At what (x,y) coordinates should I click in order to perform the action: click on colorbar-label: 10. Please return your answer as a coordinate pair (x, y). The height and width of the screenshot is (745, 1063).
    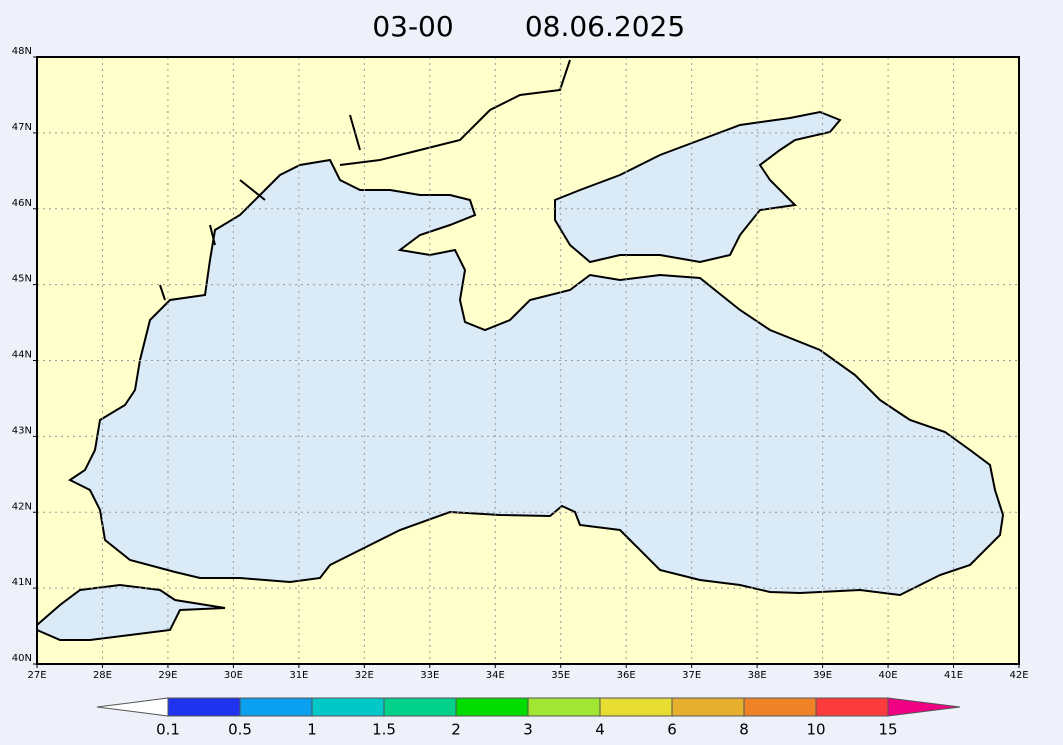
    Looking at the image, I should click on (815, 730).